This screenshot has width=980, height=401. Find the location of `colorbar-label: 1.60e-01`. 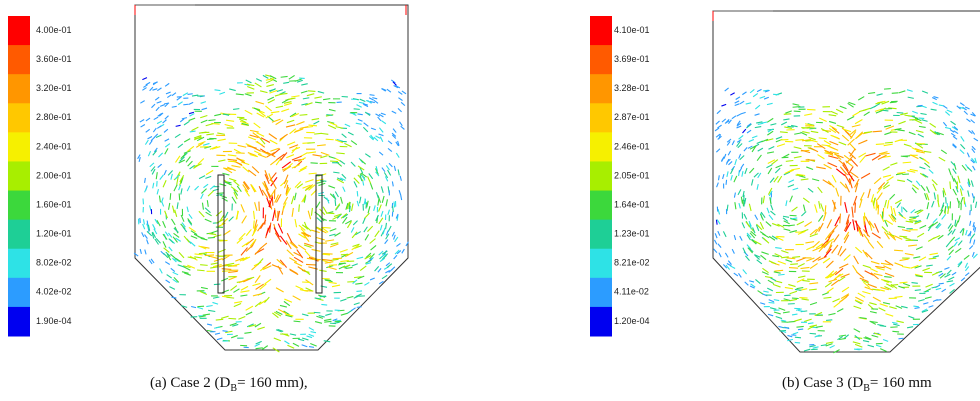

colorbar-label: 1.60e-01 is located at coordinates (54, 204).